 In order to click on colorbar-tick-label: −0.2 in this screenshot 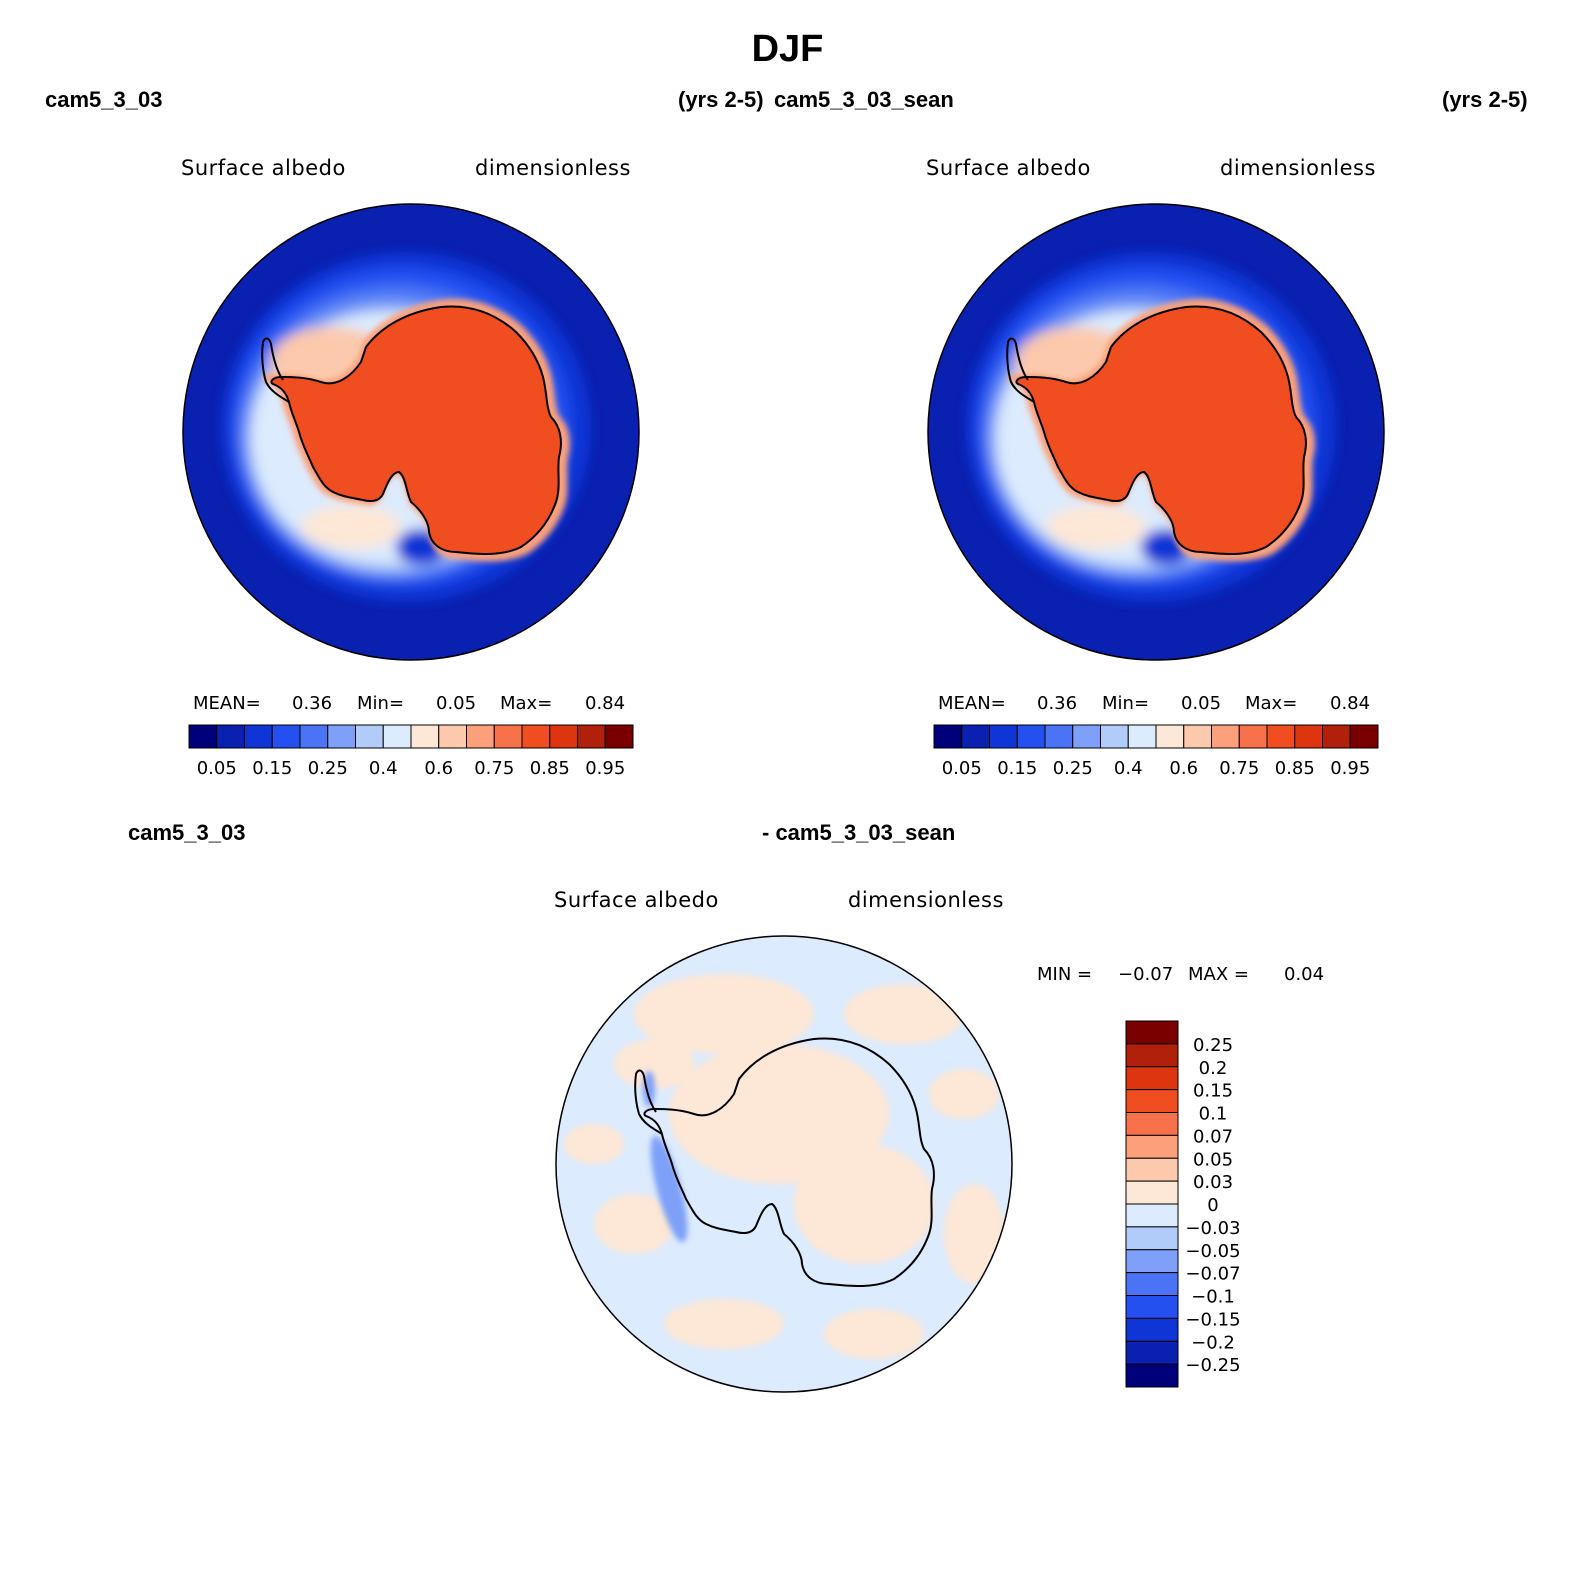, I will do `click(1213, 1342)`.